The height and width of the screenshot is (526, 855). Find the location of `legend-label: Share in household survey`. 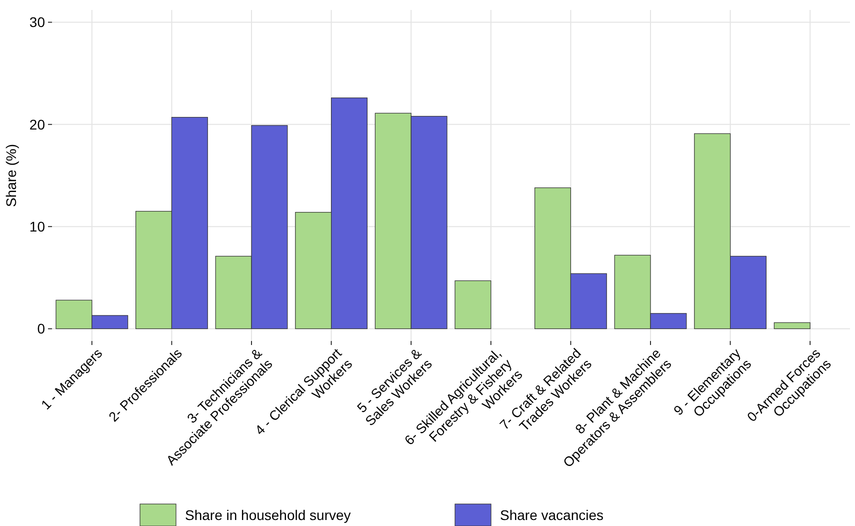

legend-label: Share in household survey is located at coordinates (268, 514).